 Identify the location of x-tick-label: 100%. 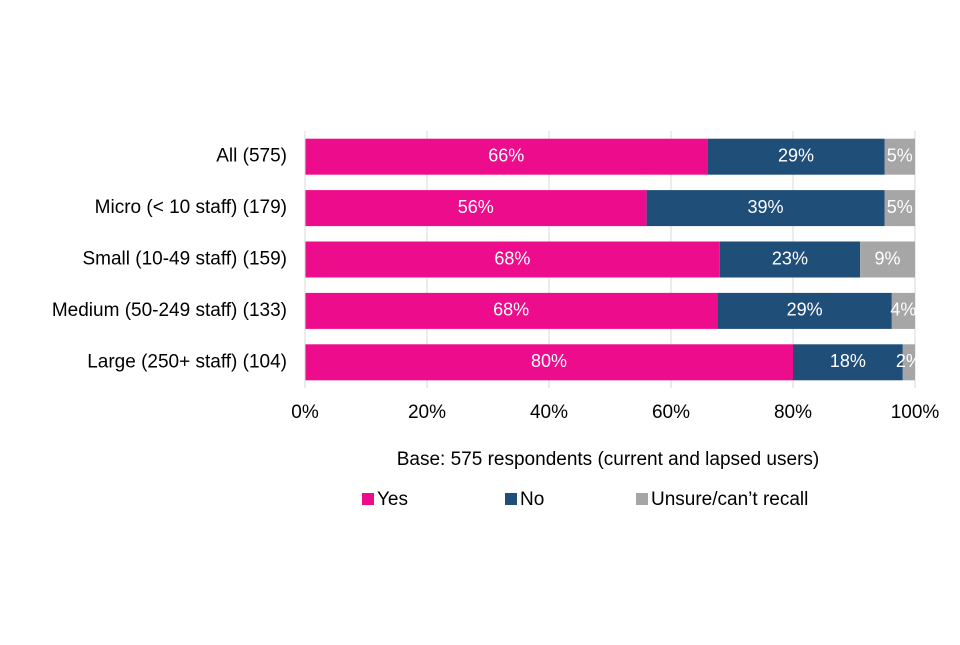
(915, 412).